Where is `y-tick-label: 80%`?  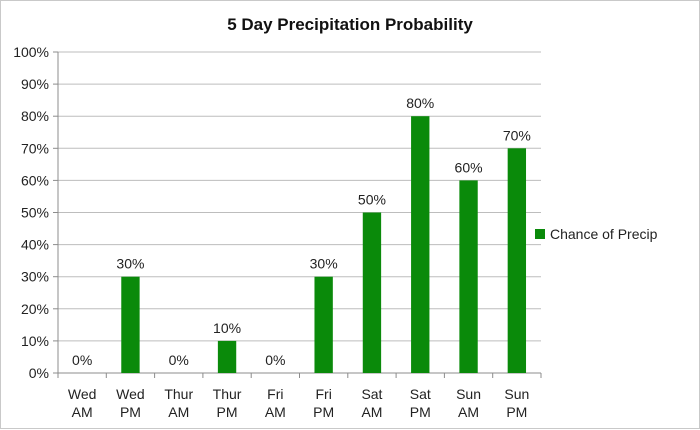 y-tick-label: 80% is located at coordinates (35, 116).